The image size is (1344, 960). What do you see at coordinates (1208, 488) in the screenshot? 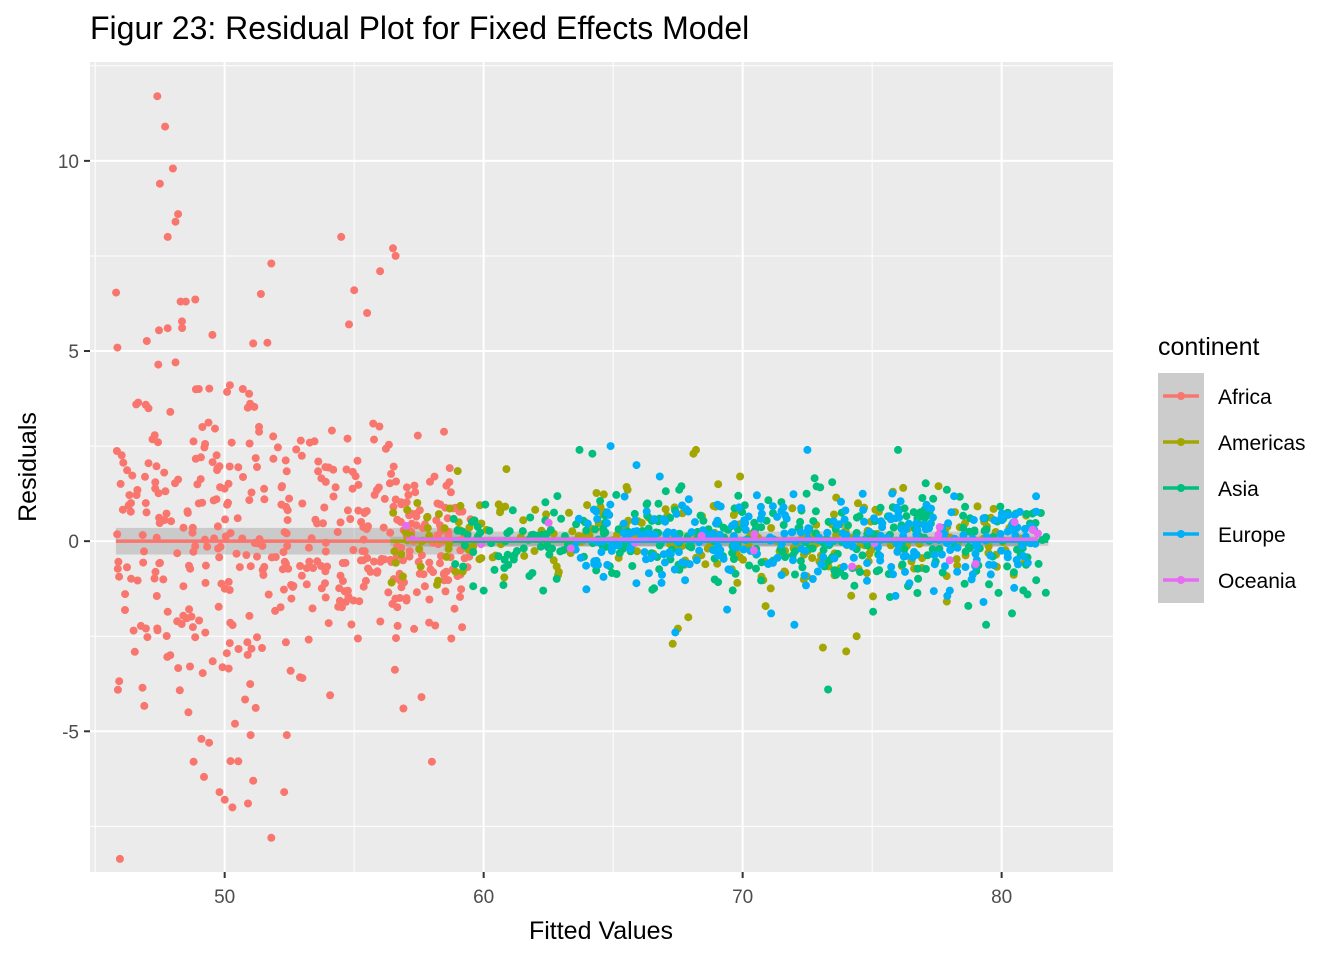
I see `legend-item-asia: Asia` at bounding box center [1208, 488].